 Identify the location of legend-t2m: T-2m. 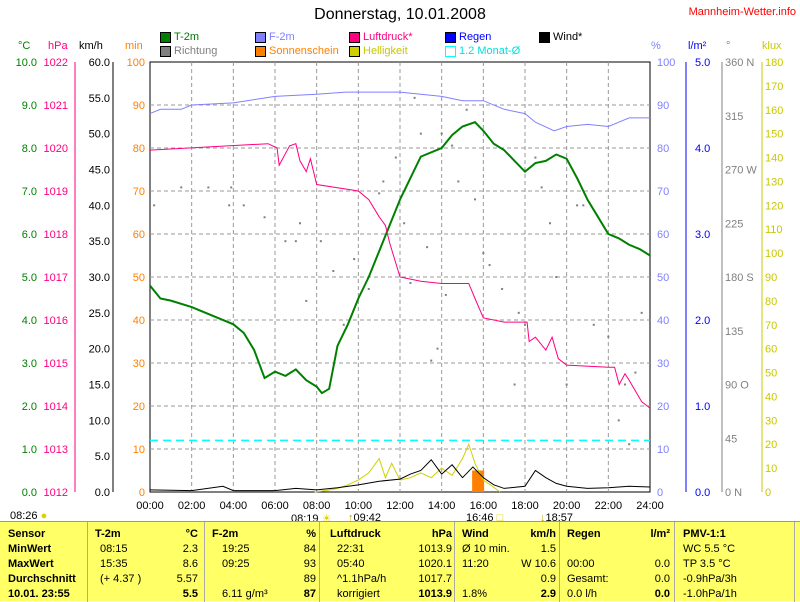
(179, 37).